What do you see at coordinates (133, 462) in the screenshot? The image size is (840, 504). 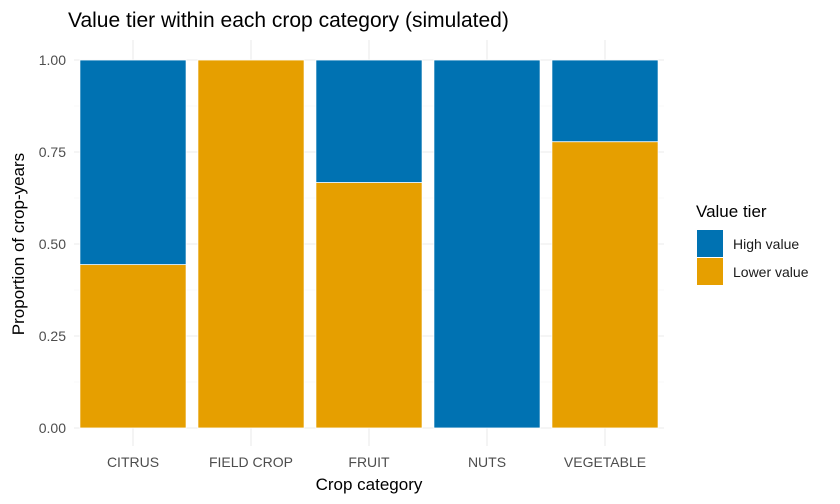 I see `x-tick-label: CITRUS` at bounding box center [133, 462].